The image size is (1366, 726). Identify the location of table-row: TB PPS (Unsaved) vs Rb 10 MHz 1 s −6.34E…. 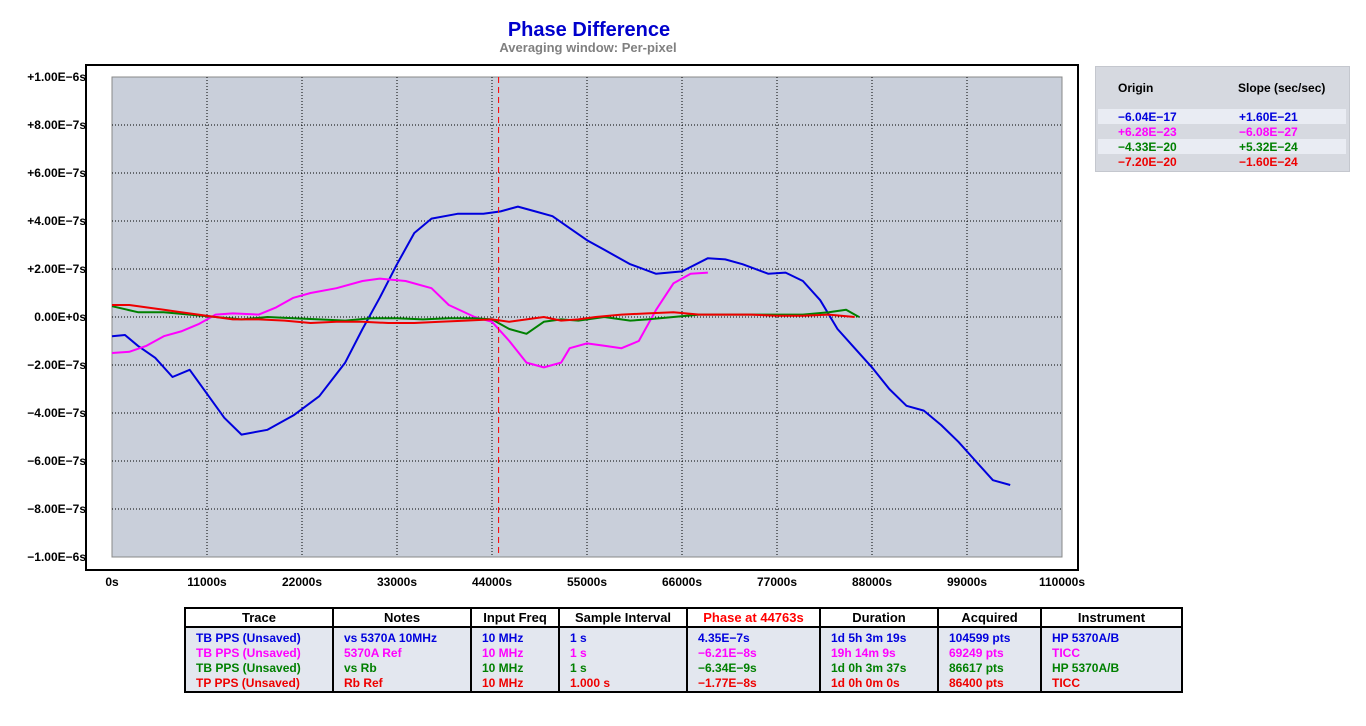
(683, 668).